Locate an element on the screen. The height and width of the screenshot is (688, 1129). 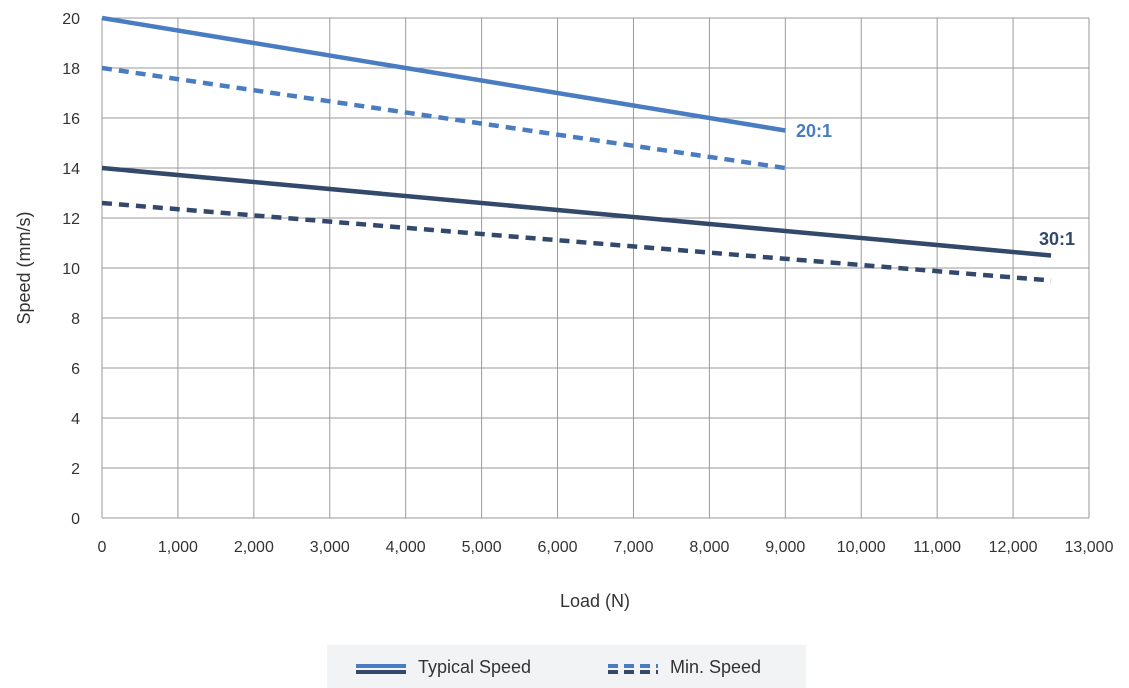
x-tick-label: 2,000 is located at coordinates (254, 547).